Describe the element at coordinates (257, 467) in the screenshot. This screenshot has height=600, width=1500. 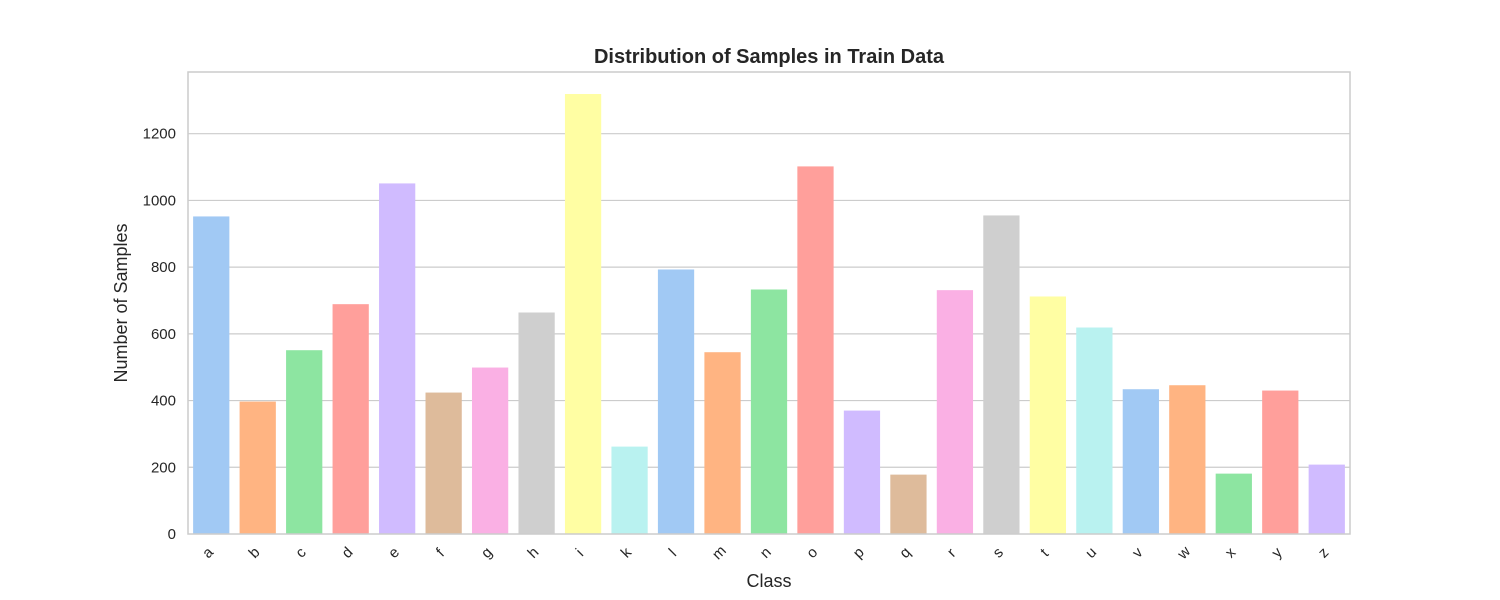
I see `bar-b` at that location.